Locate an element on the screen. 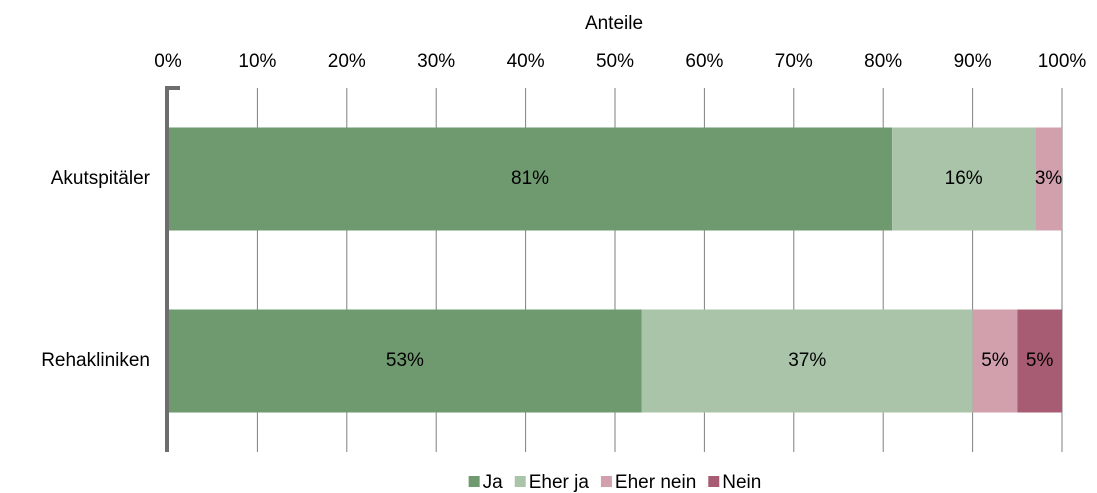 The height and width of the screenshot is (493, 1097). data-label: 37% is located at coordinates (807, 360).